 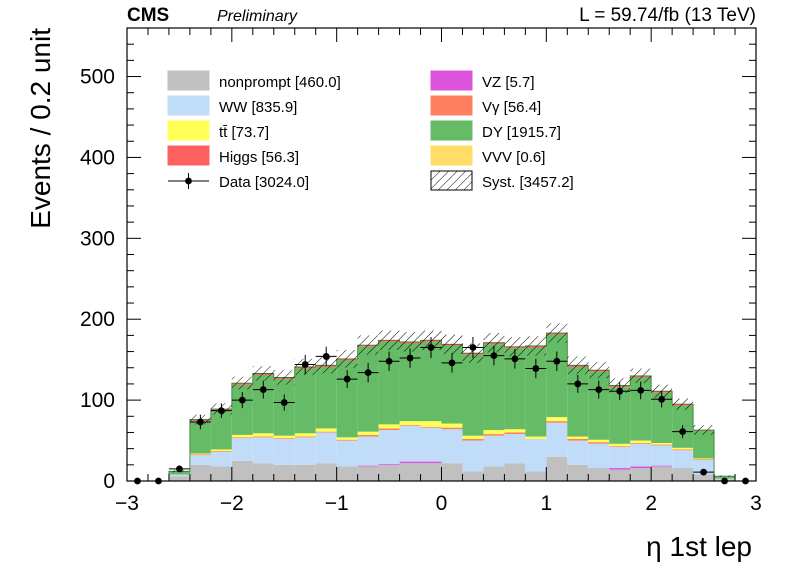 I want to click on preliminary-label: Preliminary, so click(x=257, y=16).